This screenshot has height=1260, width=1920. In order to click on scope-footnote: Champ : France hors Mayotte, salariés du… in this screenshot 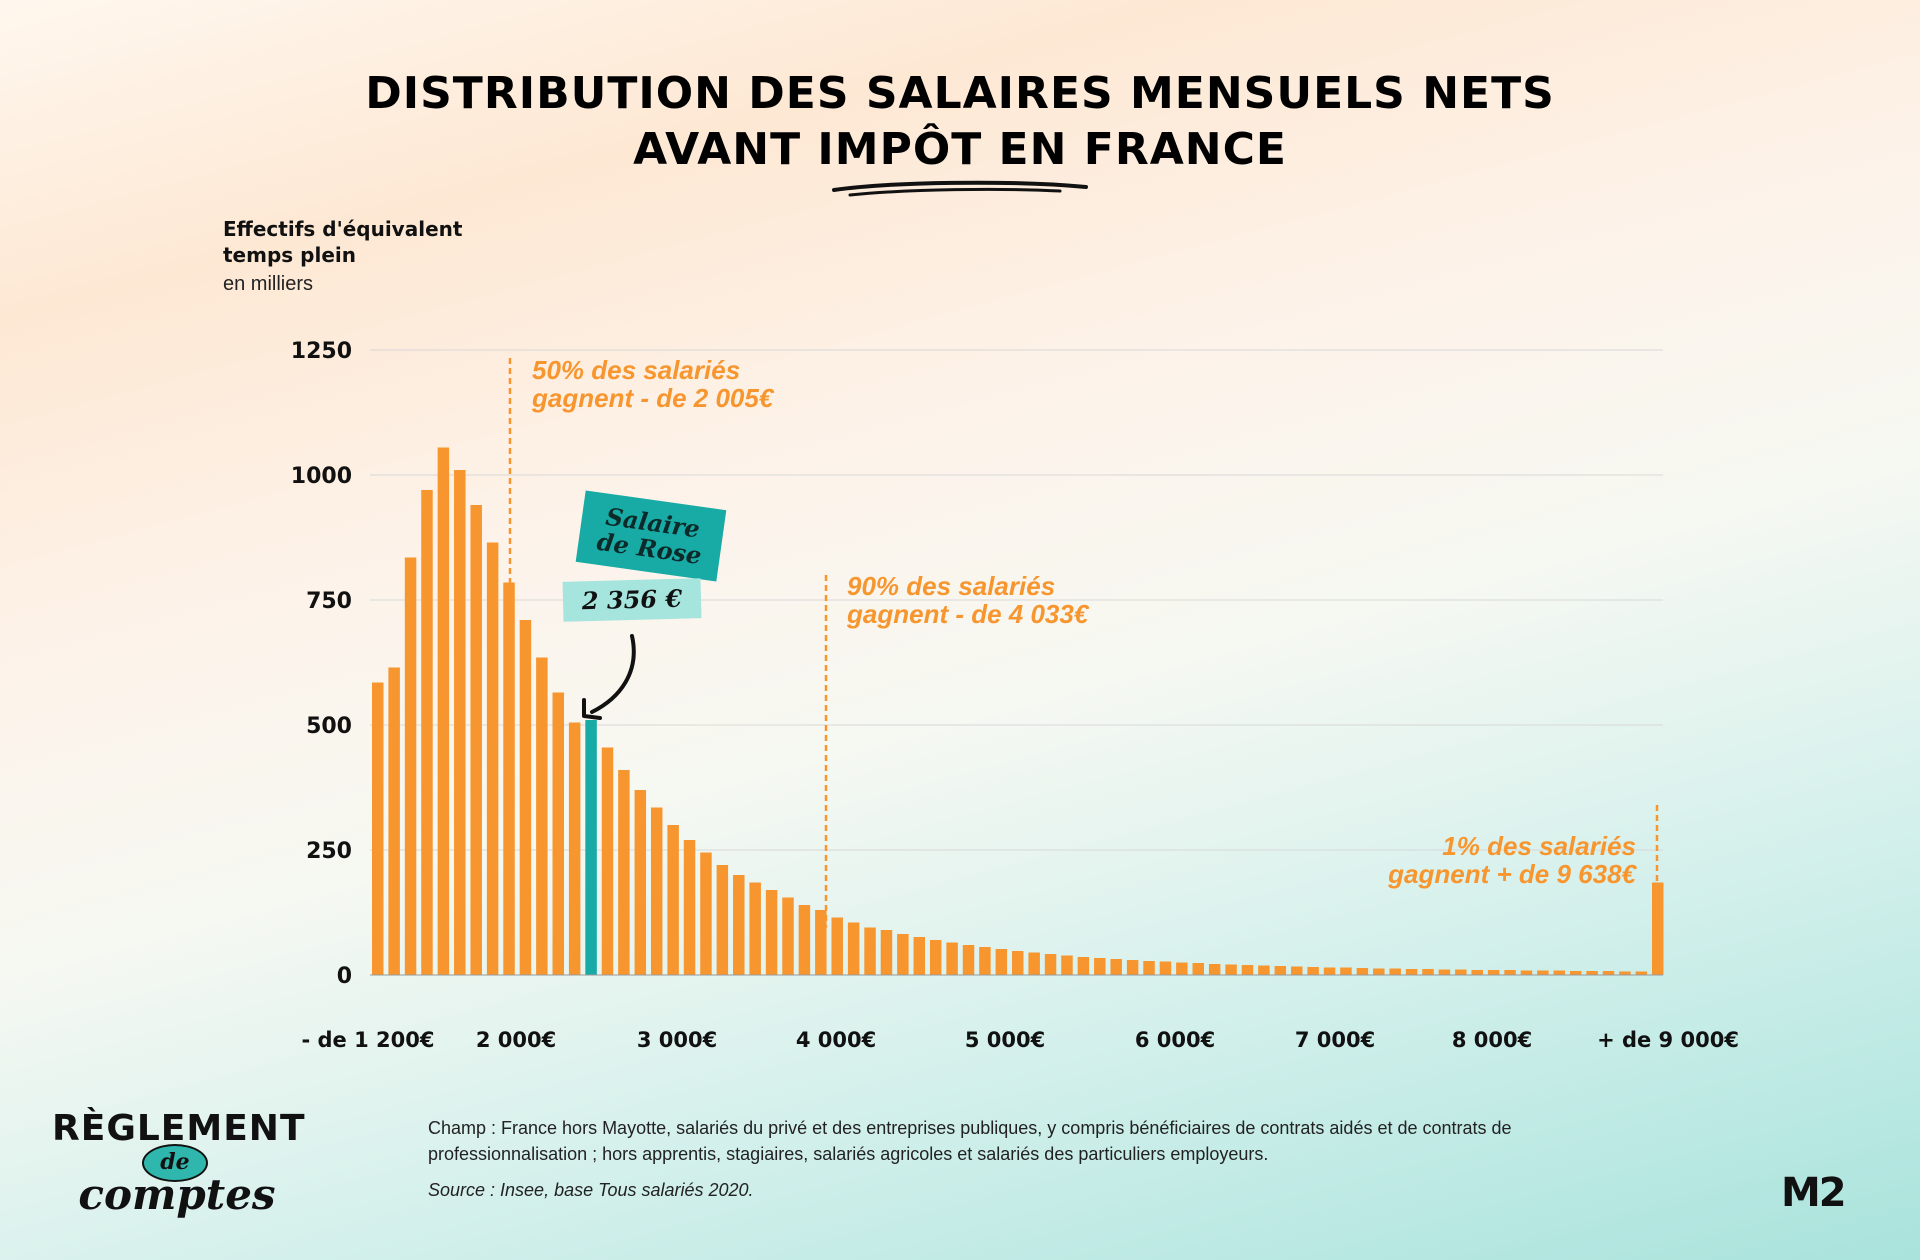, I will do `click(970, 1141)`.